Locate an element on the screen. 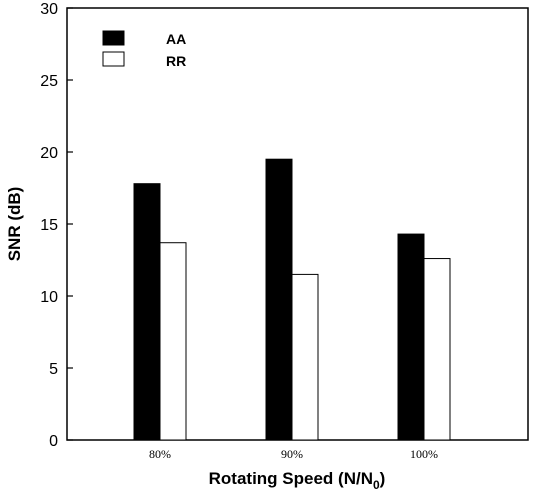 Image resolution: width=533 pixels, height=492 pixels. x-tick-label: 90% is located at coordinates (292, 454).